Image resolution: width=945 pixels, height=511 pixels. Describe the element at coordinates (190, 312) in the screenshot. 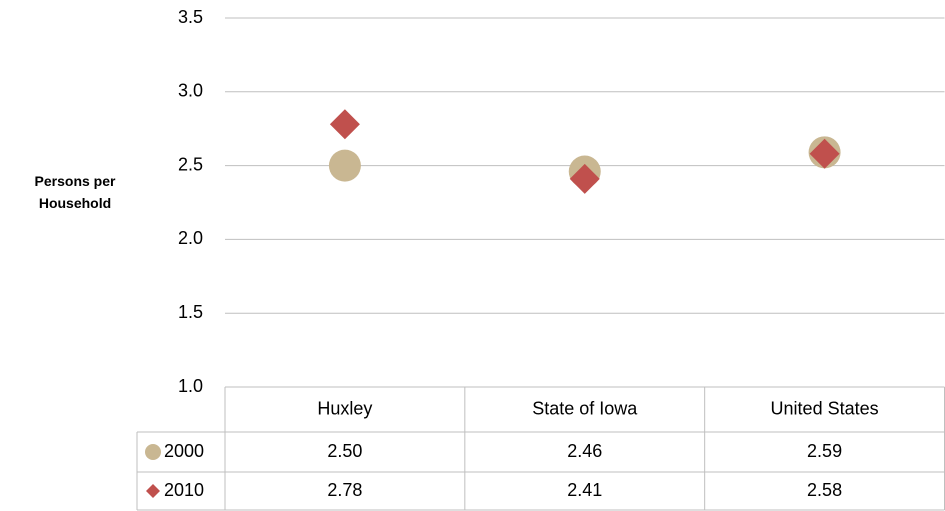

I see `y-tick-label: 1.5` at that location.